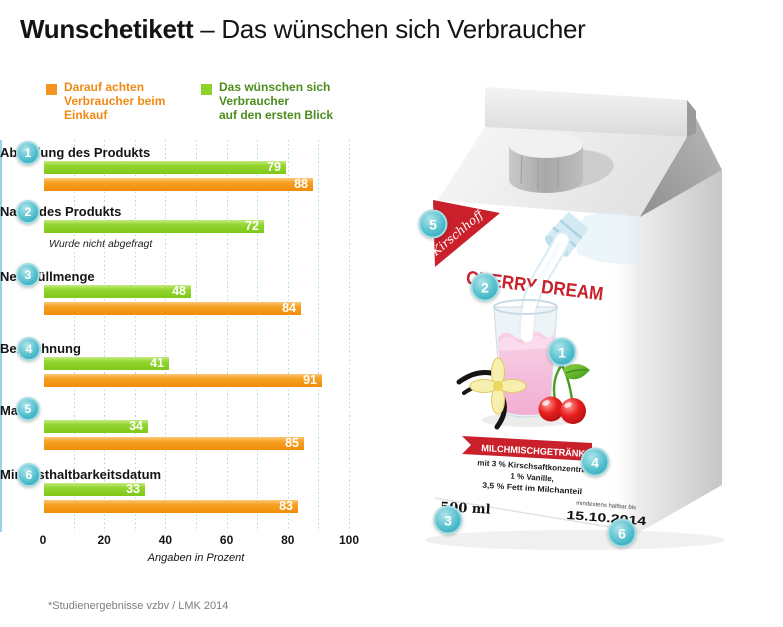  I want to click on category-banner-ribbon: MILCHMISCHGETRÄNK, so click(527, 448).